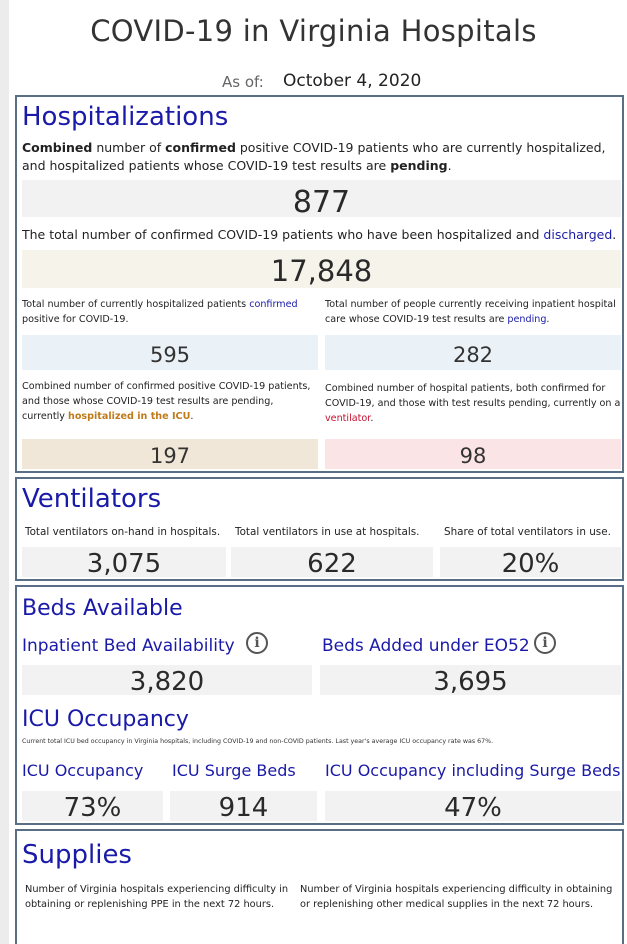  I want to click on inpatient-bed-label: Inpatient Bed Availability, so click(128, 646).